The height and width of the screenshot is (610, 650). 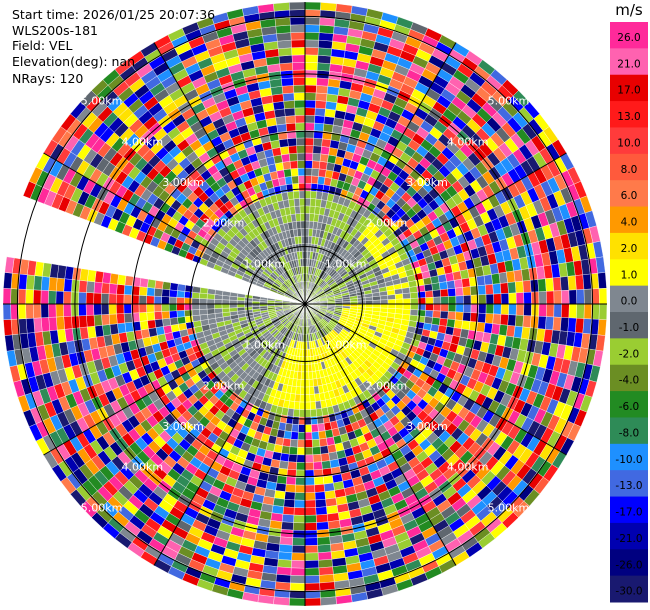 I want to click on colorbar-tick-label: -21.0, so click(x=628, y=539).